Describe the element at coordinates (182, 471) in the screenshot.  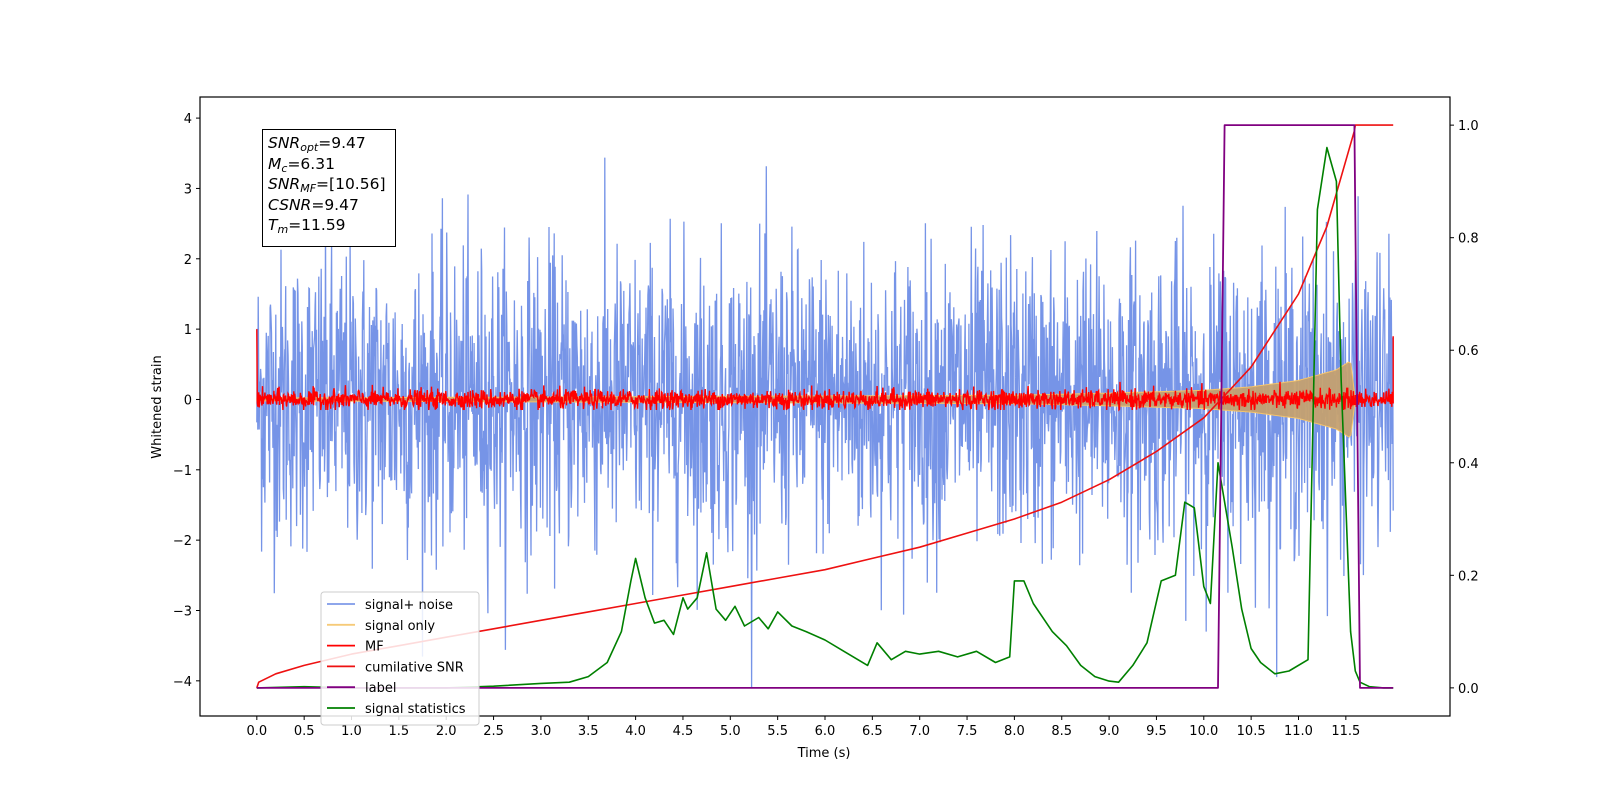
I see `y-tick-label: −1` at that location.